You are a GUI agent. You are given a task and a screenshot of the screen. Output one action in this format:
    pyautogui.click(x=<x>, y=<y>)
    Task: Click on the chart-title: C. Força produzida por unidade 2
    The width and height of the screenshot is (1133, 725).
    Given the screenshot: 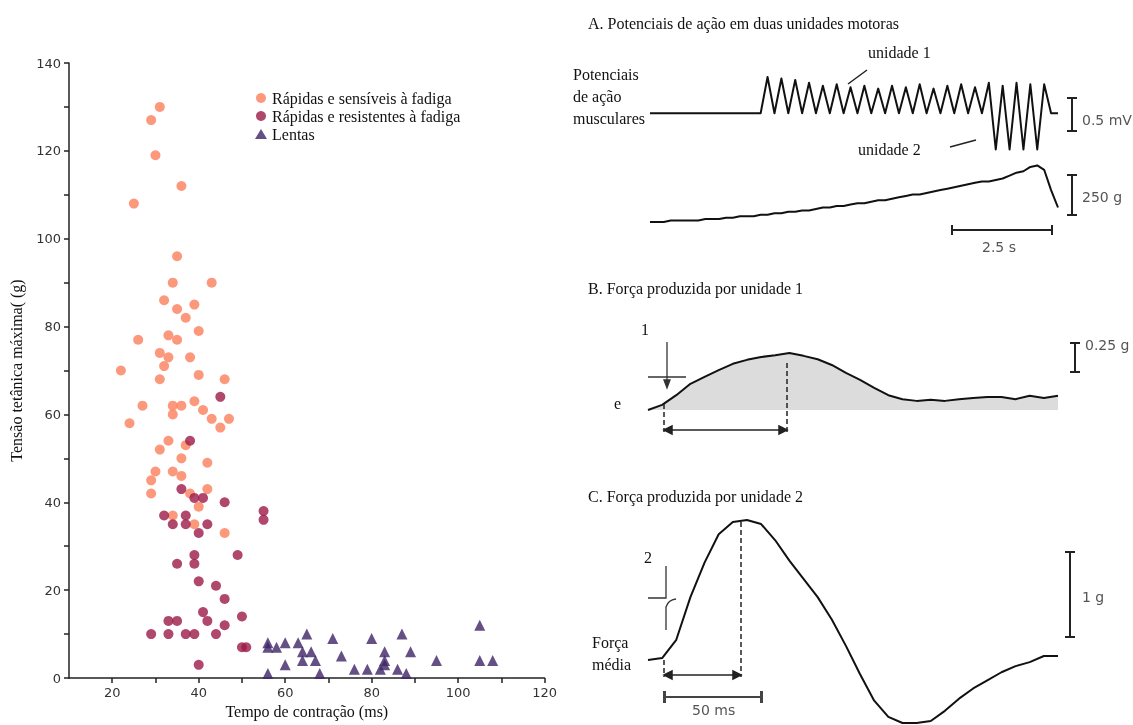 What is the action you would take?
    pyautogui.click(x=696, y=496)
    